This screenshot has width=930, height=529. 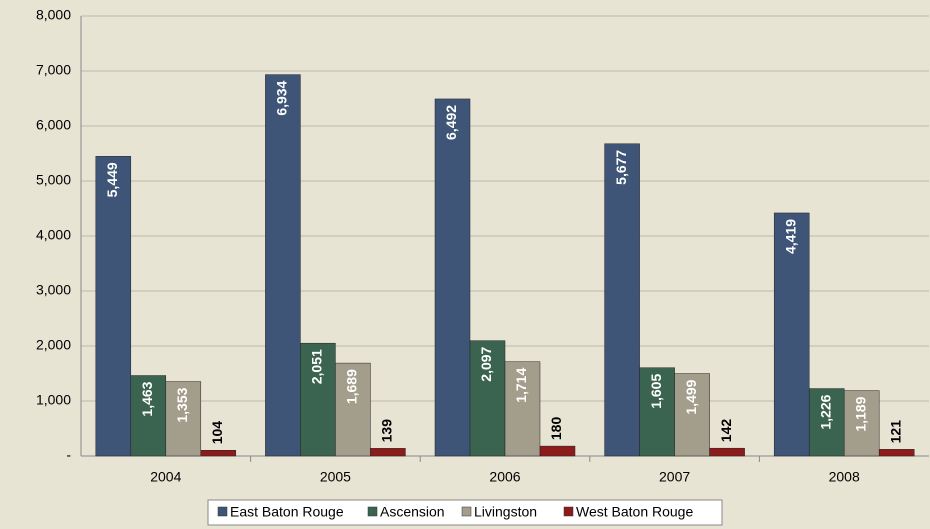 I want to click on y-tick-label: 5,000, so click(x=53, y=180).